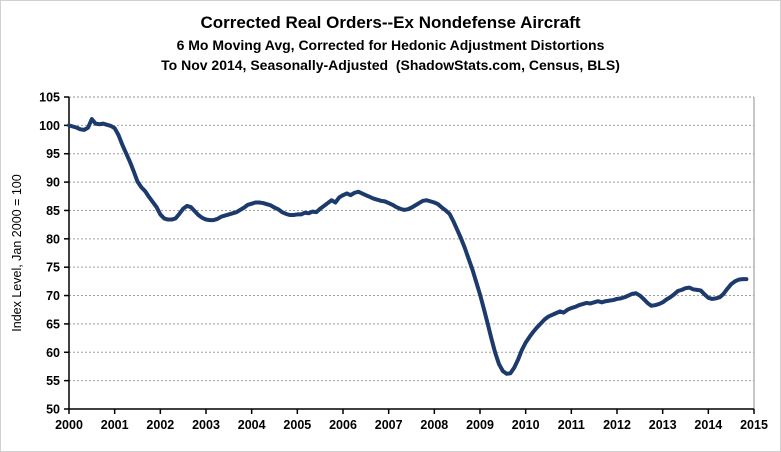 Image resolution: width=781 pixels, height=452 pixels. What do you see at coordinates (571, 425) in the screenshot?
I see `x-tick-label-2011: 2011` at bounding box center [571, 425].